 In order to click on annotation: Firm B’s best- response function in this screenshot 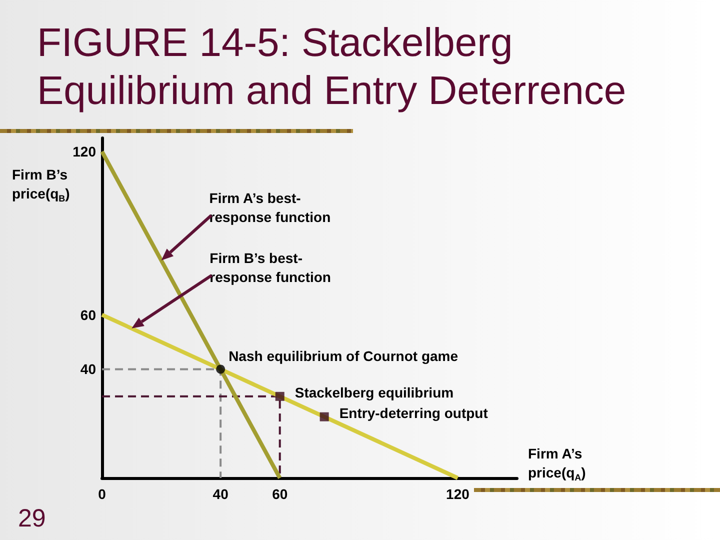, I will do `click(270, 267)`.